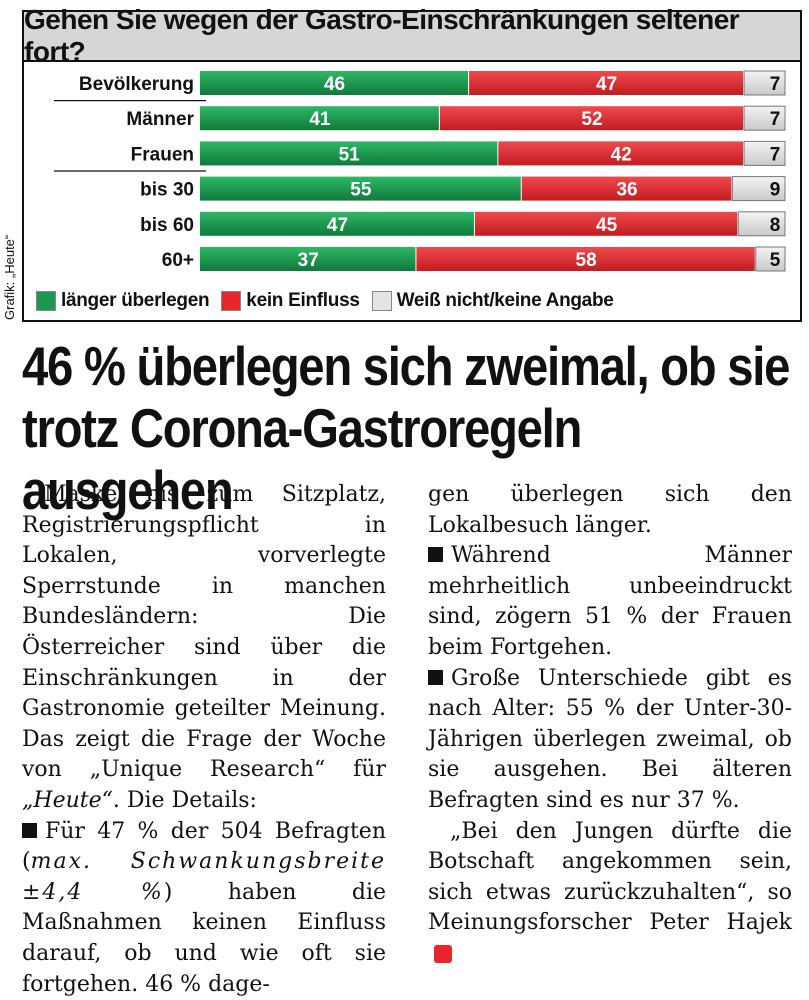 The image size is (809, 1000). I want to click on heute-logo-icon: H, so click(450, 953).